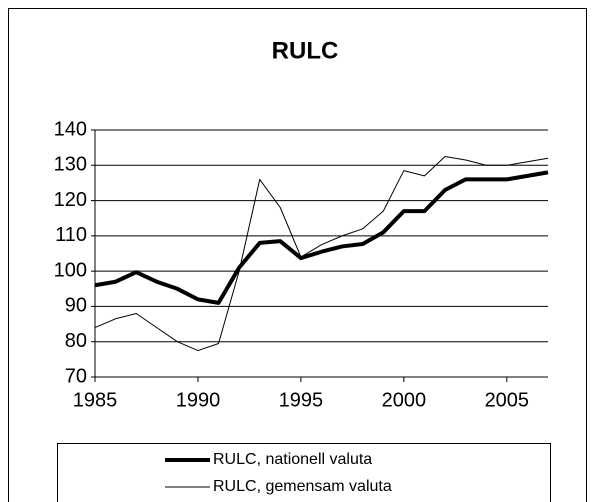 This screenshot has height=502, width=595. I want to click on x-tick-label: 1990, so click(198, 400).